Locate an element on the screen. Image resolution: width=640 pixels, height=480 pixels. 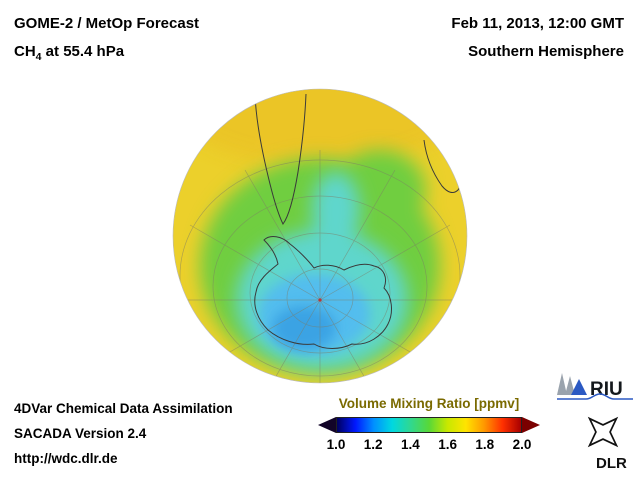
globe-region-top-tint is located at coordinates (320, 127).